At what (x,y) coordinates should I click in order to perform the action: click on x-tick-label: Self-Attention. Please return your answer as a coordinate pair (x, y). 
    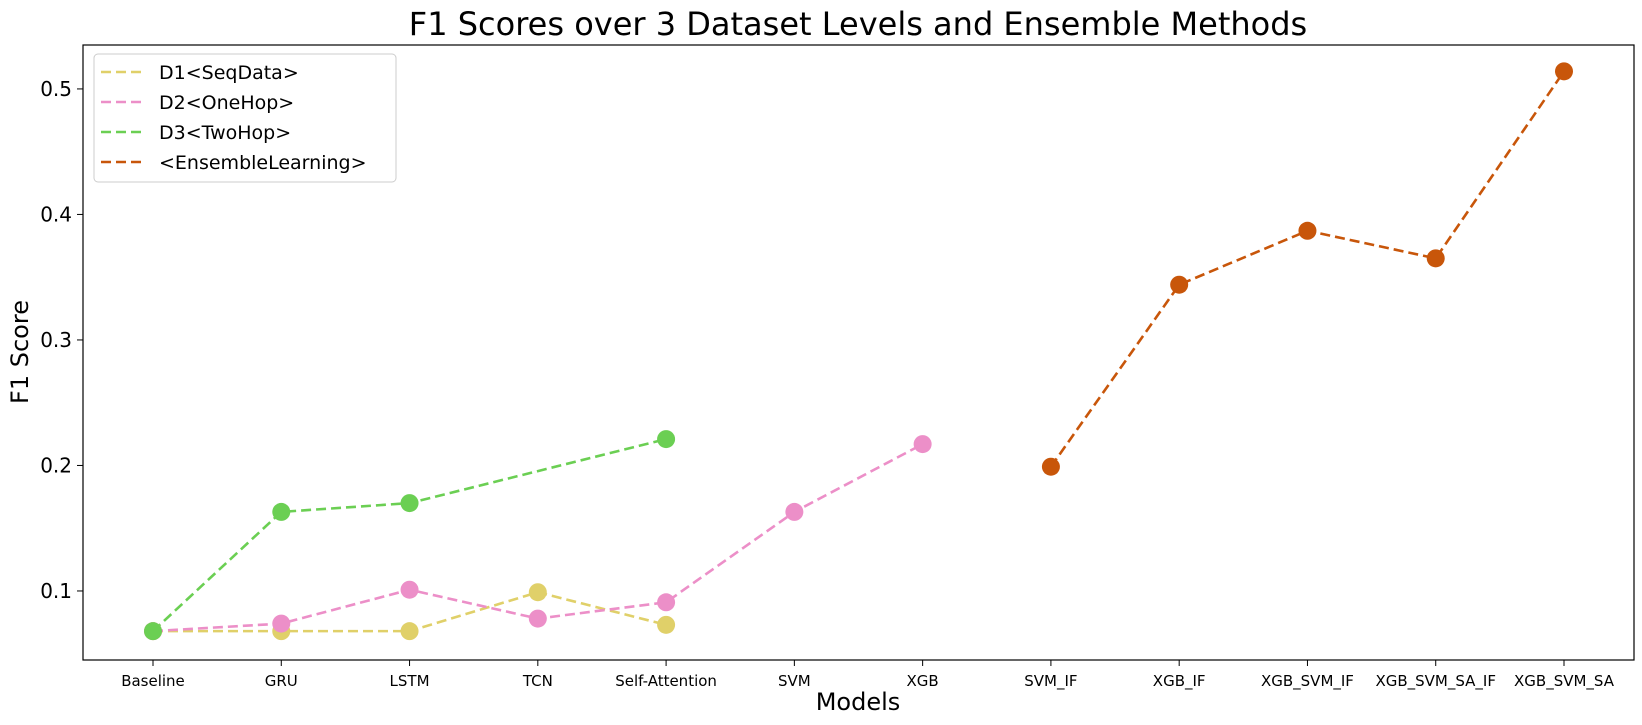
    Looking at the image, I should click on (666, 681).